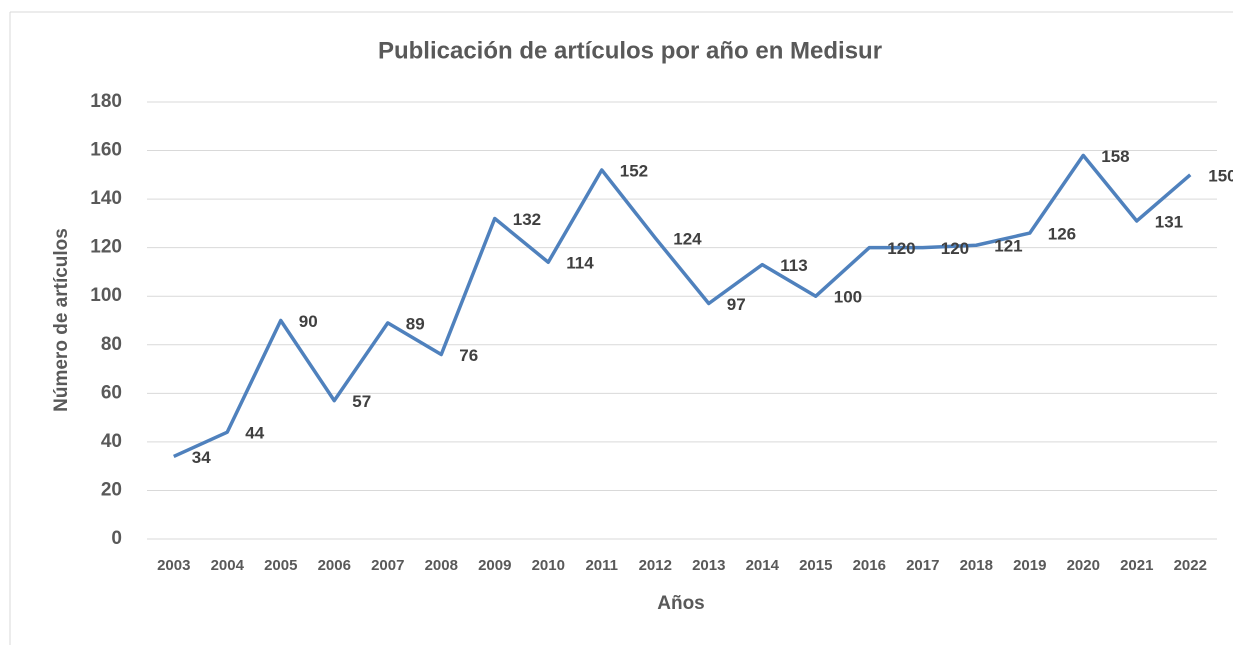  Describe the element at coordinates (1029, 565) in the screenshot. I see `x-tick-label: 2019` at that location.